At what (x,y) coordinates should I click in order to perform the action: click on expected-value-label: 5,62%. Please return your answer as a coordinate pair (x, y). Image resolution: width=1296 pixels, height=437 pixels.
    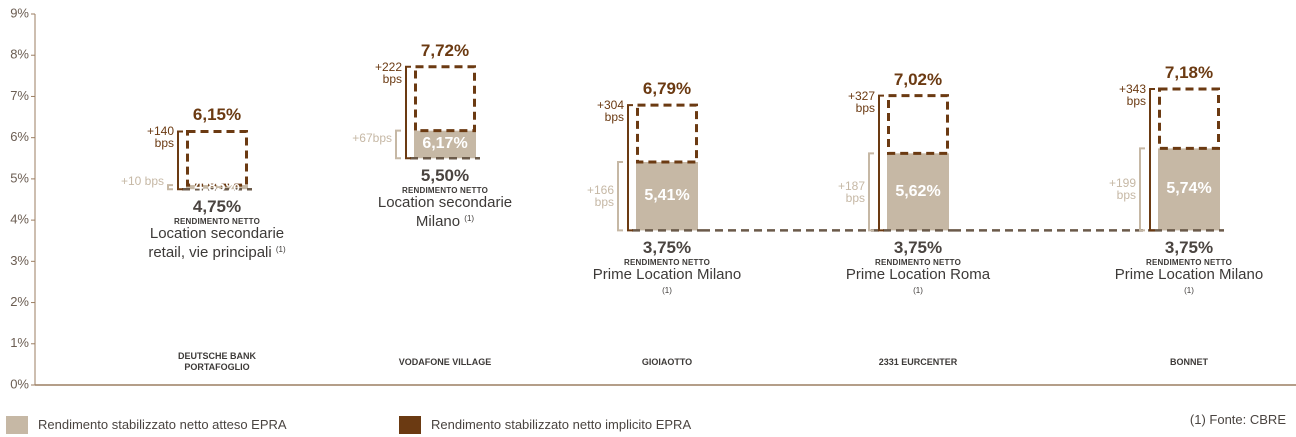
    Looking at the image, I should click on (918, 191).